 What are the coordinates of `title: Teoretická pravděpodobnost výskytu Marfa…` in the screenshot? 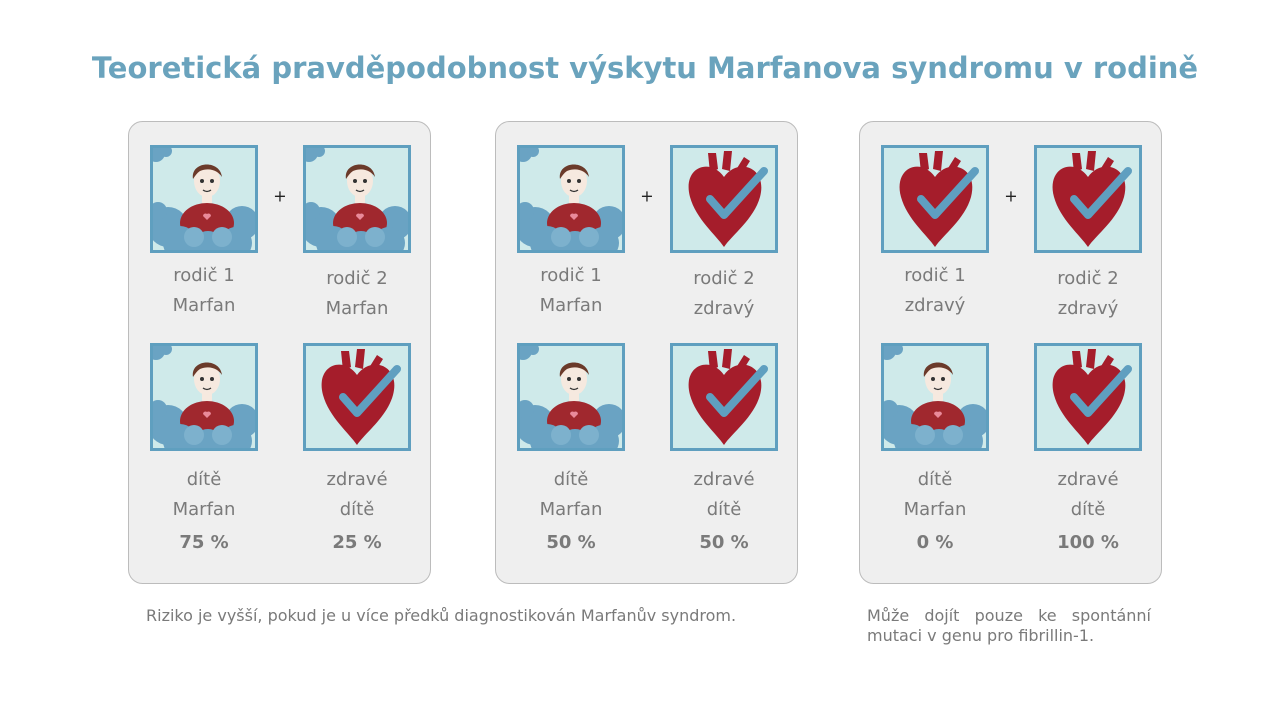 It's located at (645, 68).